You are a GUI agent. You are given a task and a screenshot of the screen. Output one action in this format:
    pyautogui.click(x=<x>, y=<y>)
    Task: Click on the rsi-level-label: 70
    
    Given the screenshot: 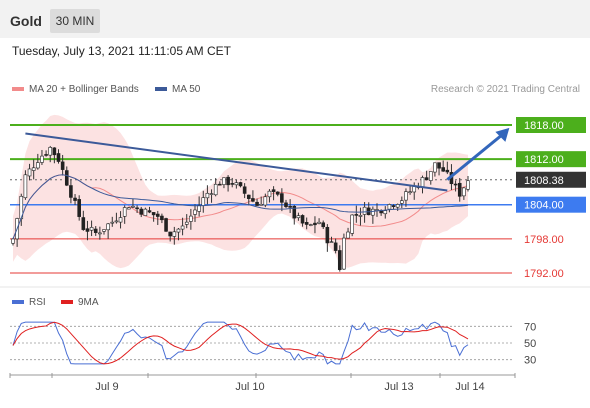 What is the action you would take?
    pyautogui.click(x=530, y=327)
    